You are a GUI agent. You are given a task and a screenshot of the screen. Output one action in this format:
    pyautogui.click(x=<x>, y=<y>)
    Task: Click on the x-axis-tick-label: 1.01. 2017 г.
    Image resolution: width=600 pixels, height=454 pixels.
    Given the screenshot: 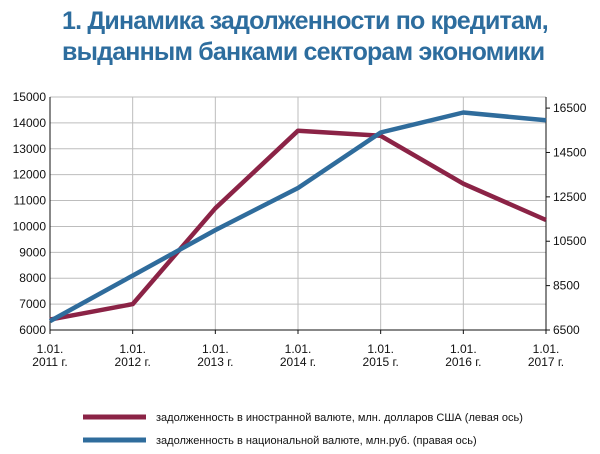 What is the action you would take?
    pyautogui.click(x=546, y=355)
    